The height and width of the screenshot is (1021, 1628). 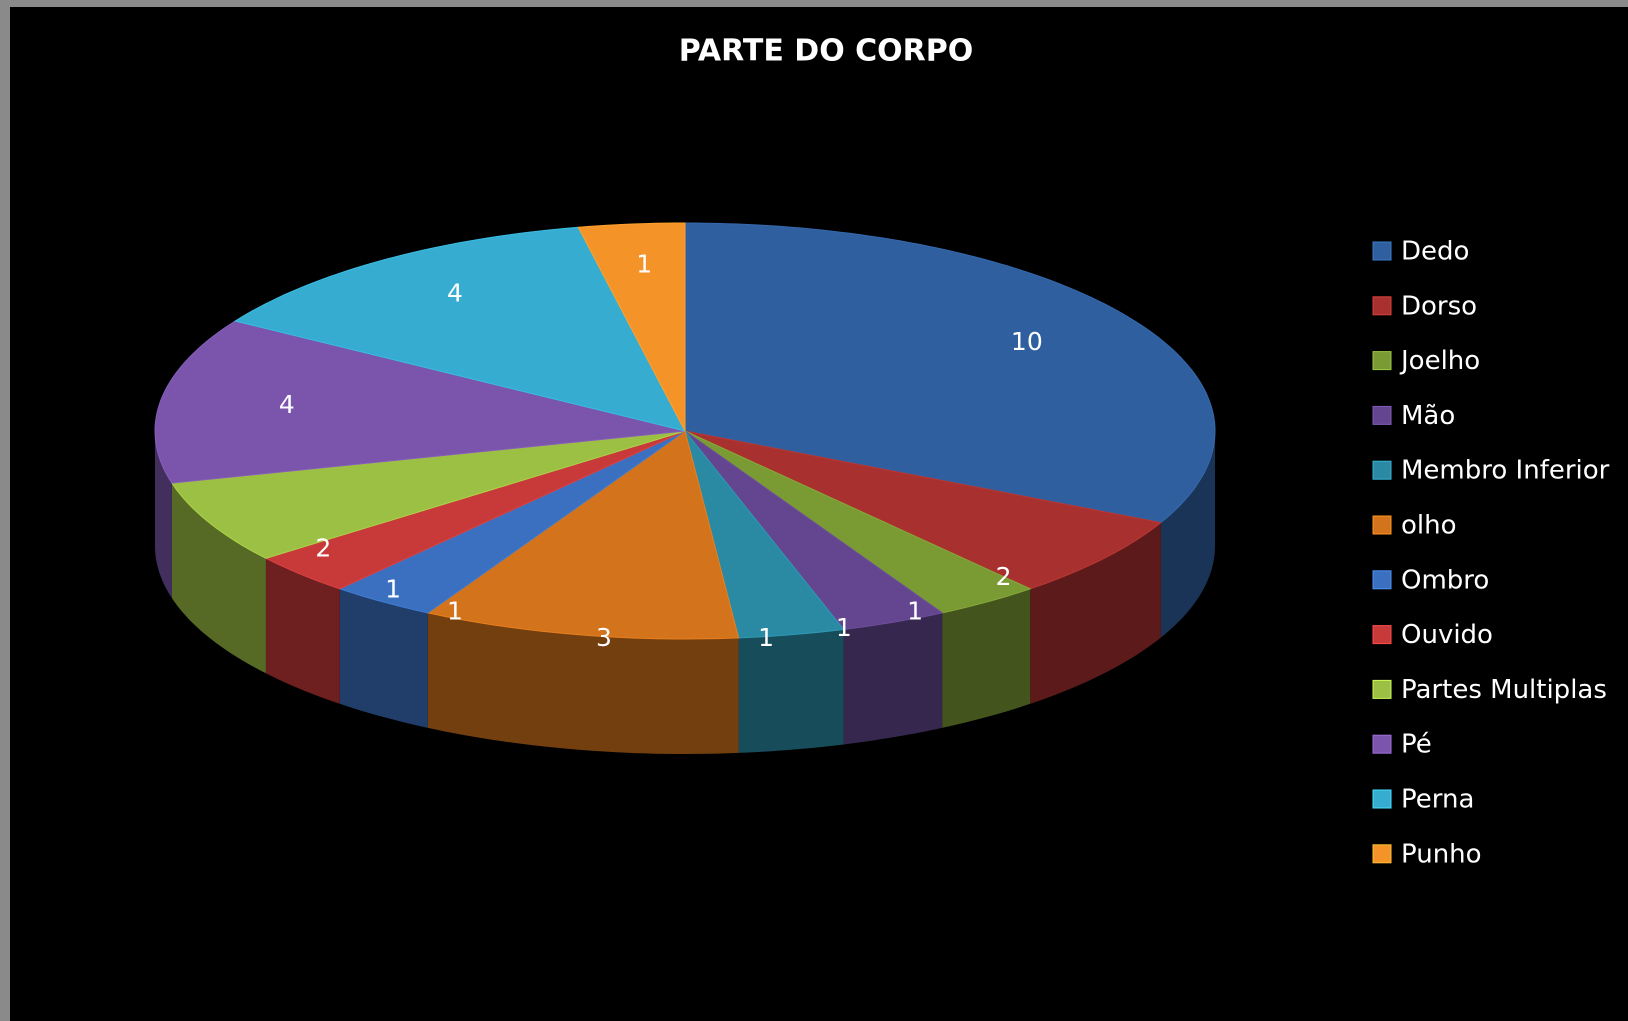 What do you see at coordinates (1439, 306) in the screenshot?
I see `legend-text: Dorso` at bounding box center [1439, 306].